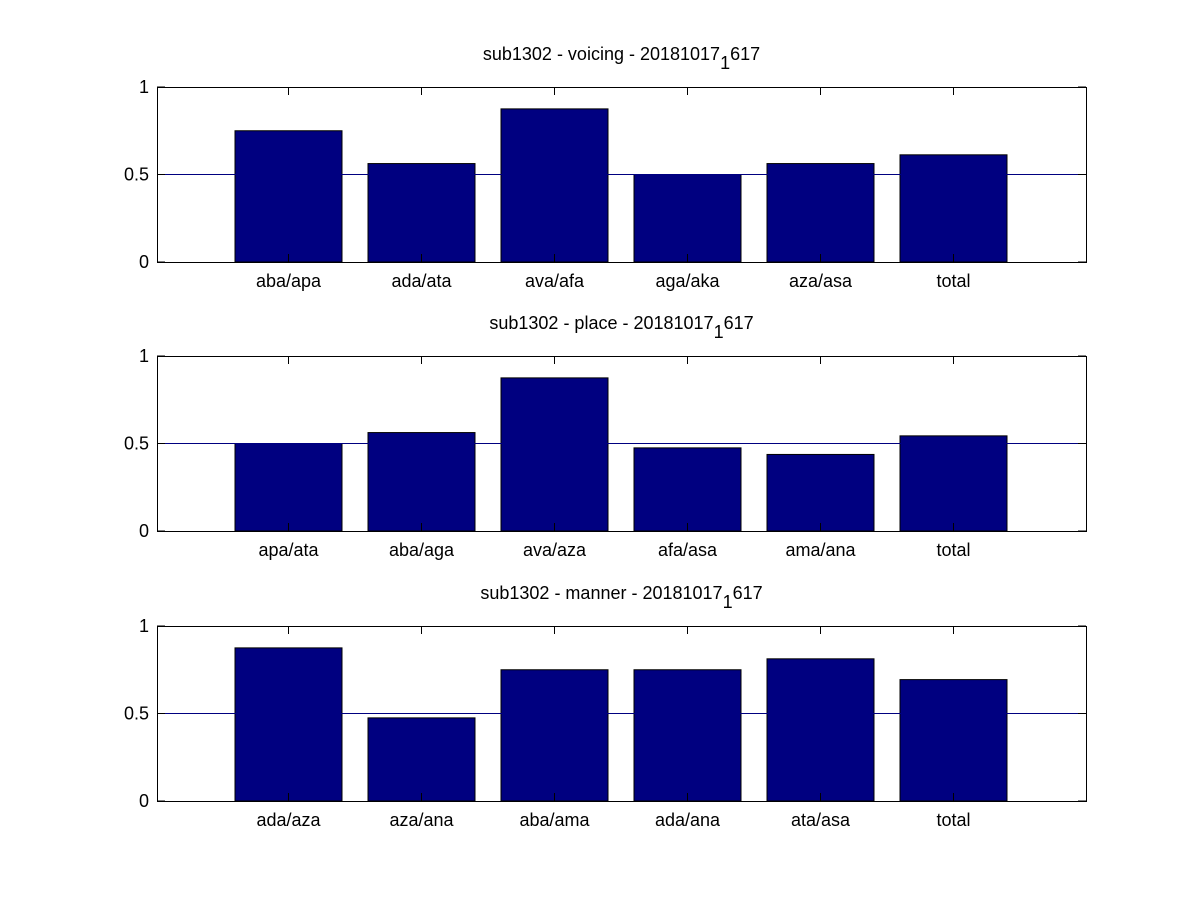 This screenshot has height=900, width=1200. I want to click on bar-aza-asa, so click(820, 213).